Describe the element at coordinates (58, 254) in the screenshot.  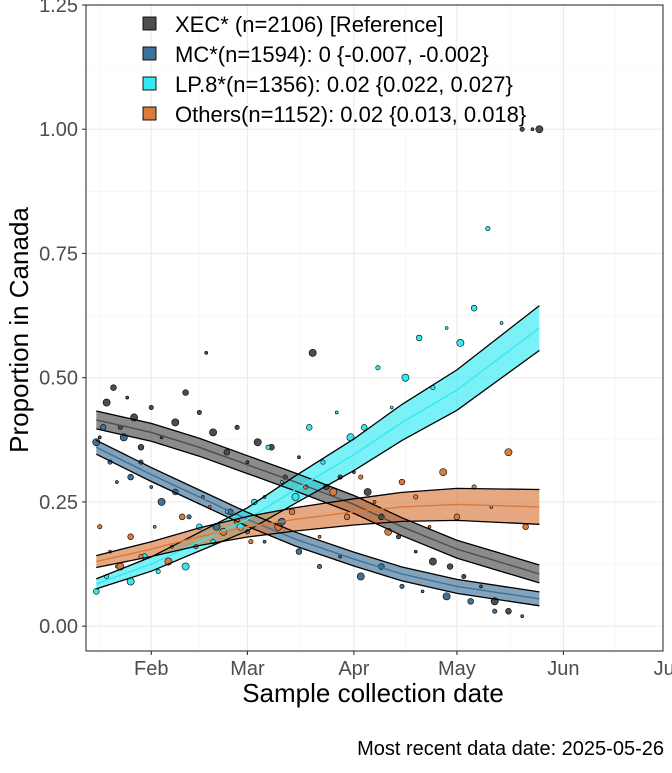
I see `y-tick-label: 0.75` at that location.